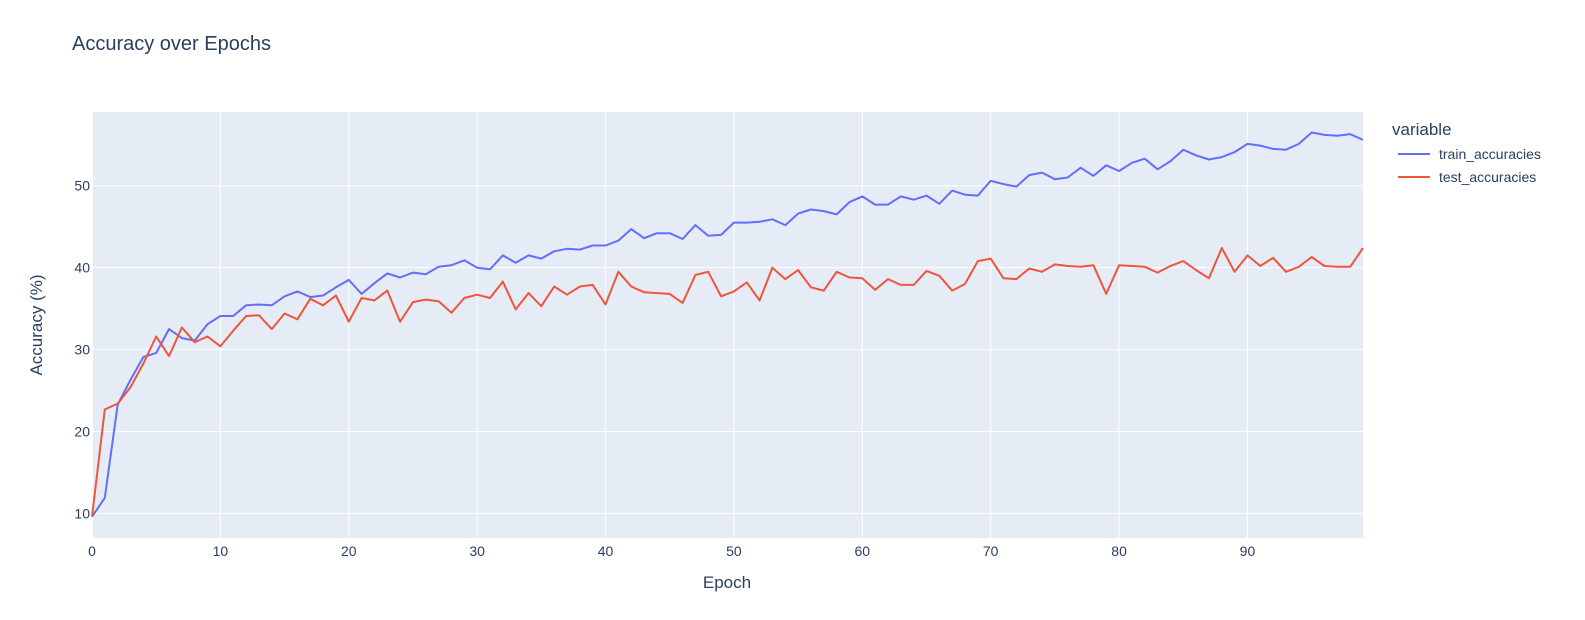 The image size is (1585, 620). I want to click on legend-title: variable, so click(1422, 129).